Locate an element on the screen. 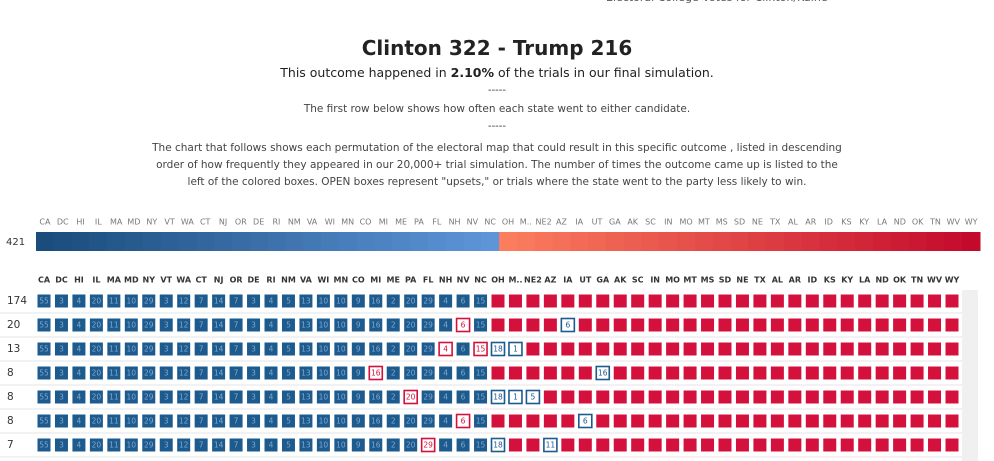 Image resolution: width=994 pixels, height=461 pixels. state-header: KY is located at coordinates (864, 222).